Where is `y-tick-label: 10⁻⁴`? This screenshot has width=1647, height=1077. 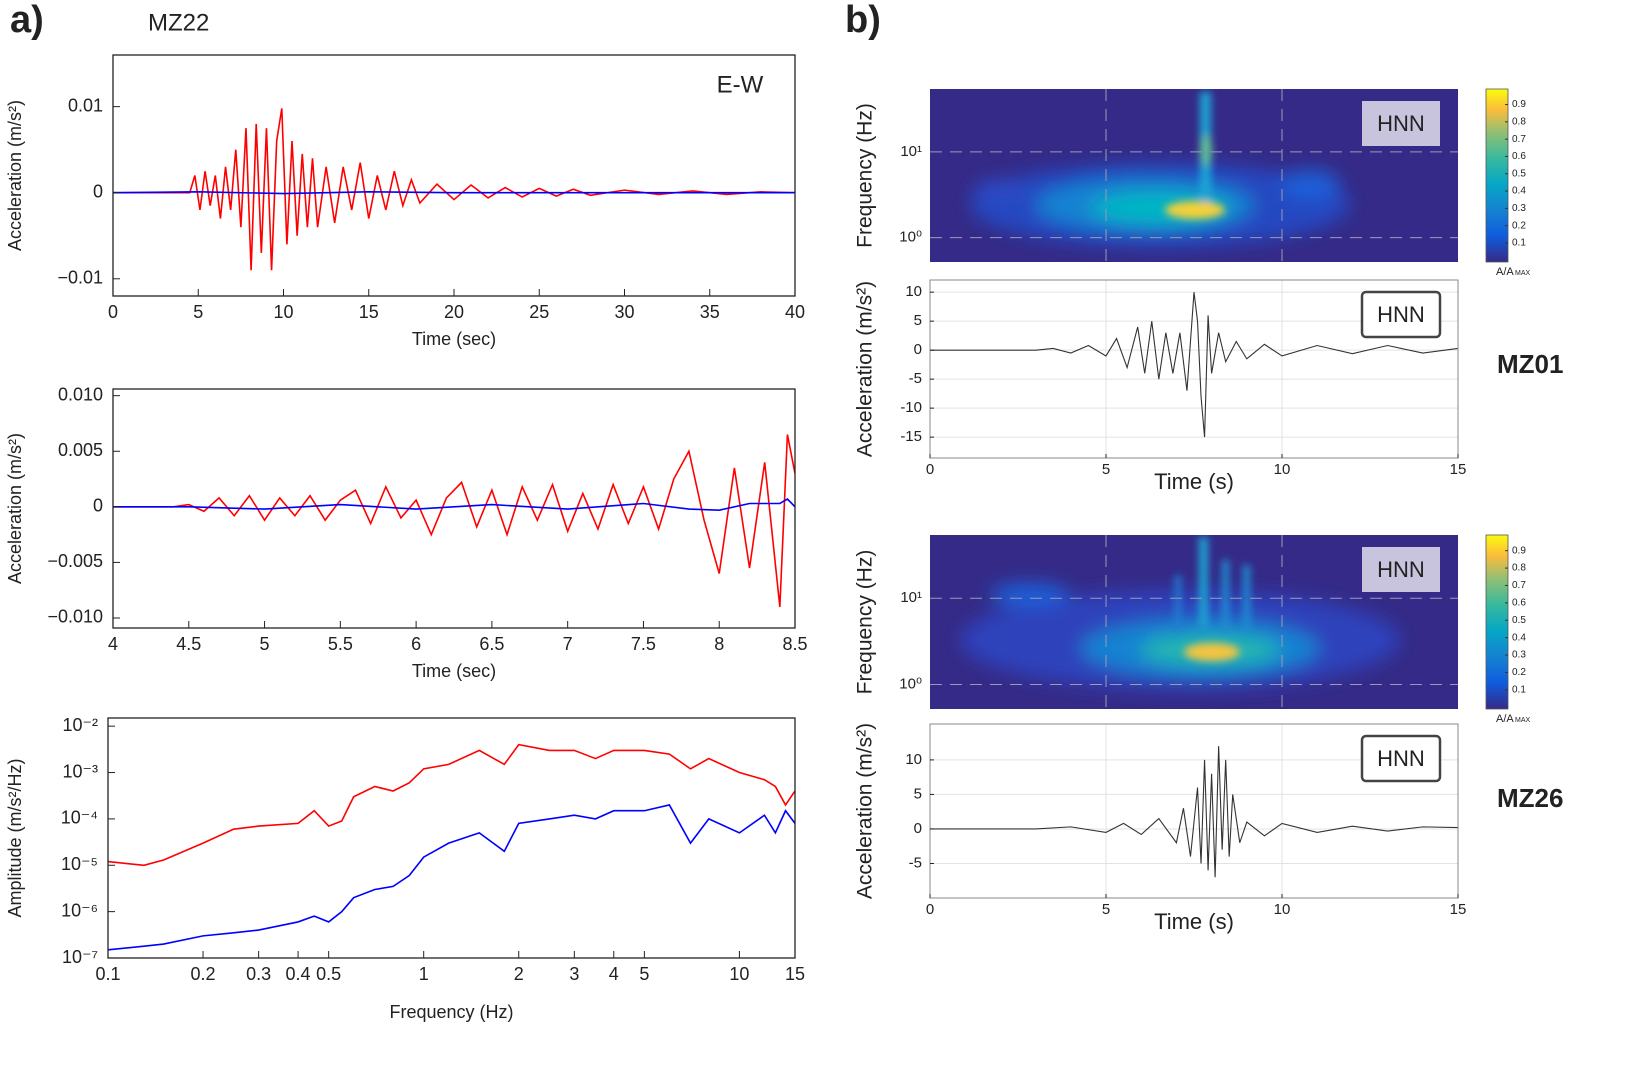 y-tick-label: 10⁻⁴ is located at coordinates (79, 818).